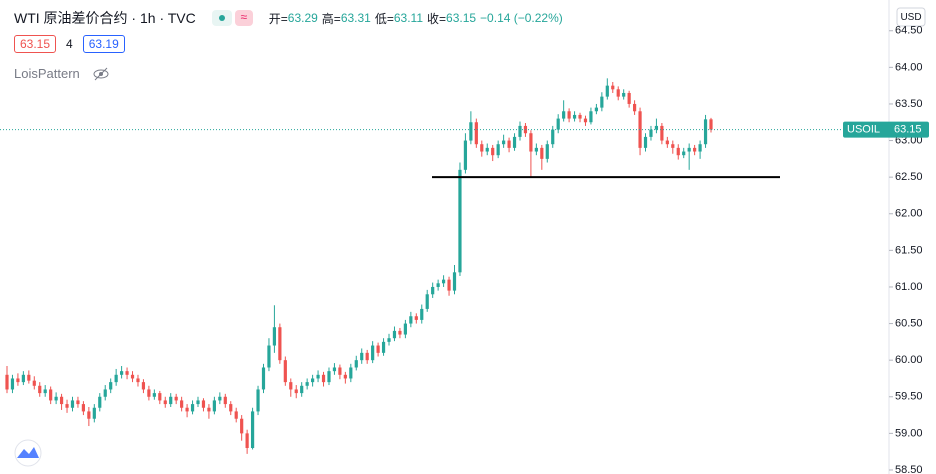 This screenshot has width=936, height=474. Describe the element at coordinates (221, 18) in the screenshot. I see `status-dot` at that location.